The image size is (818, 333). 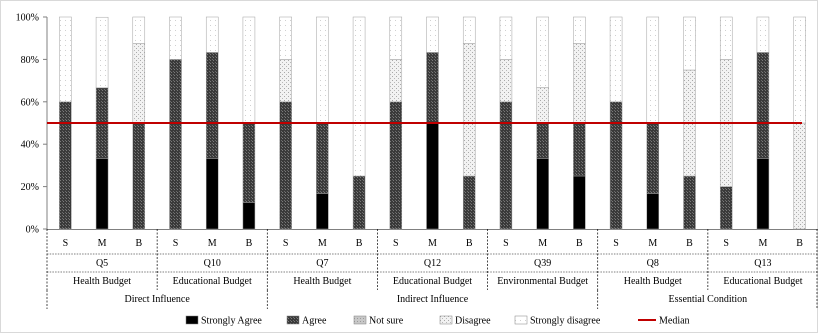 What do you see at coordinates (30, 145) in the screenshot?
I see `y-tick-label: 40%` at bounding box center [30, 145].